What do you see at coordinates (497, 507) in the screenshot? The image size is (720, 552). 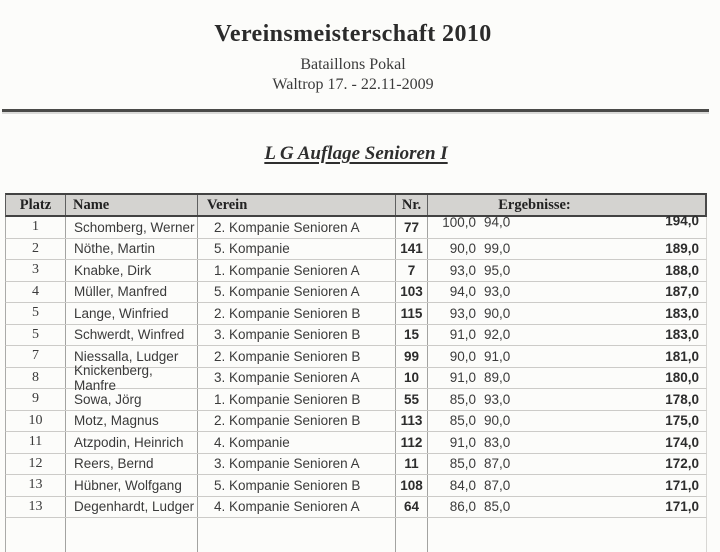 I see `score-2: 85,0` at bounding box center [497, 507].